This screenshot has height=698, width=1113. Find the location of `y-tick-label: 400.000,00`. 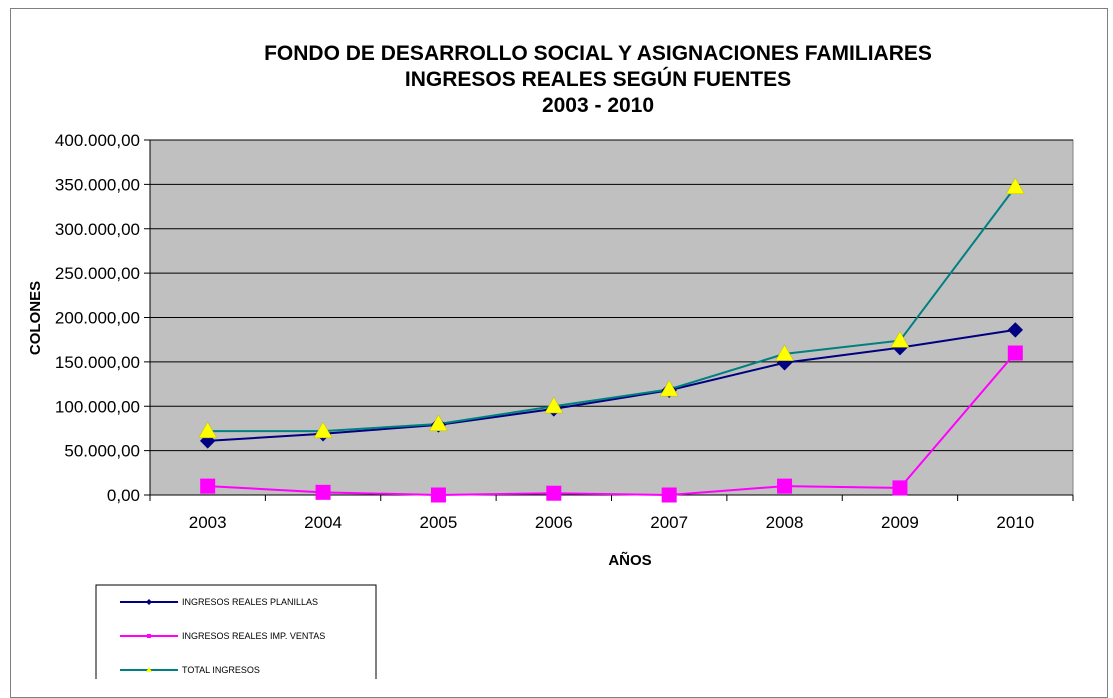

y-tick-label: 400.000,00 is located at coordinates (97, 140).